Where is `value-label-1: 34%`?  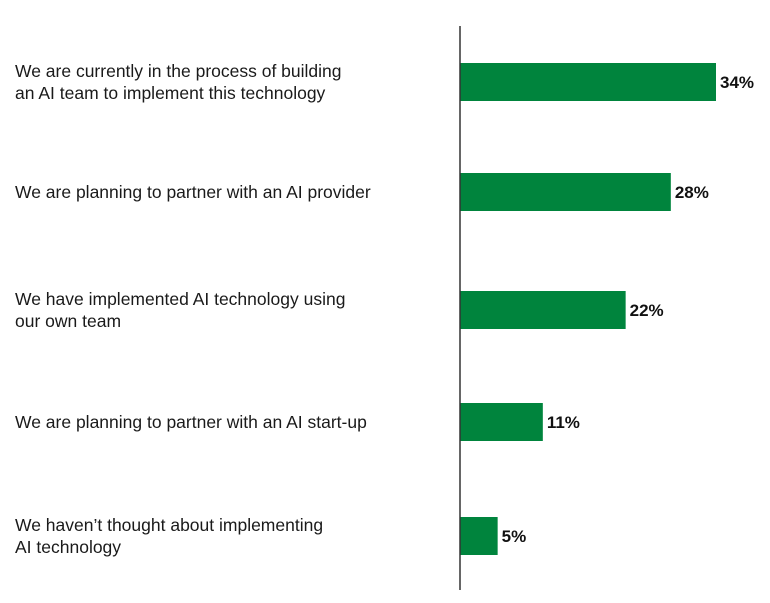 value-label-1: 34% is located at coordinates (737, 82).